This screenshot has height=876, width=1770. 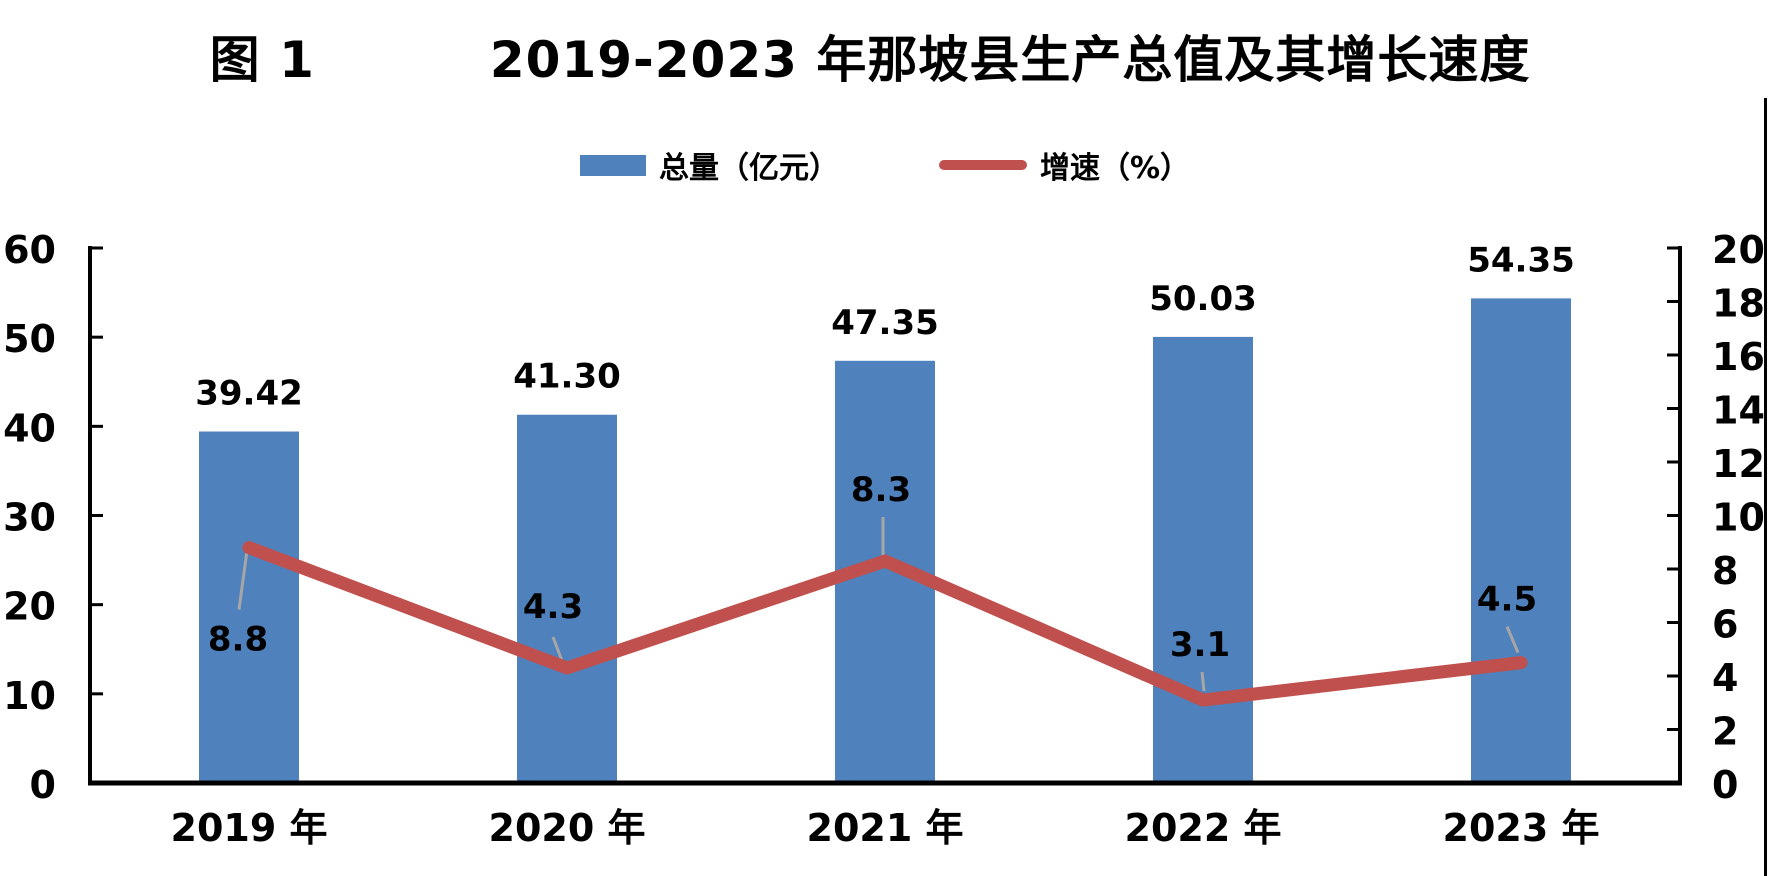 I want to click on legend-label-growth: 增速（%）, so click(x=1115, y=168).